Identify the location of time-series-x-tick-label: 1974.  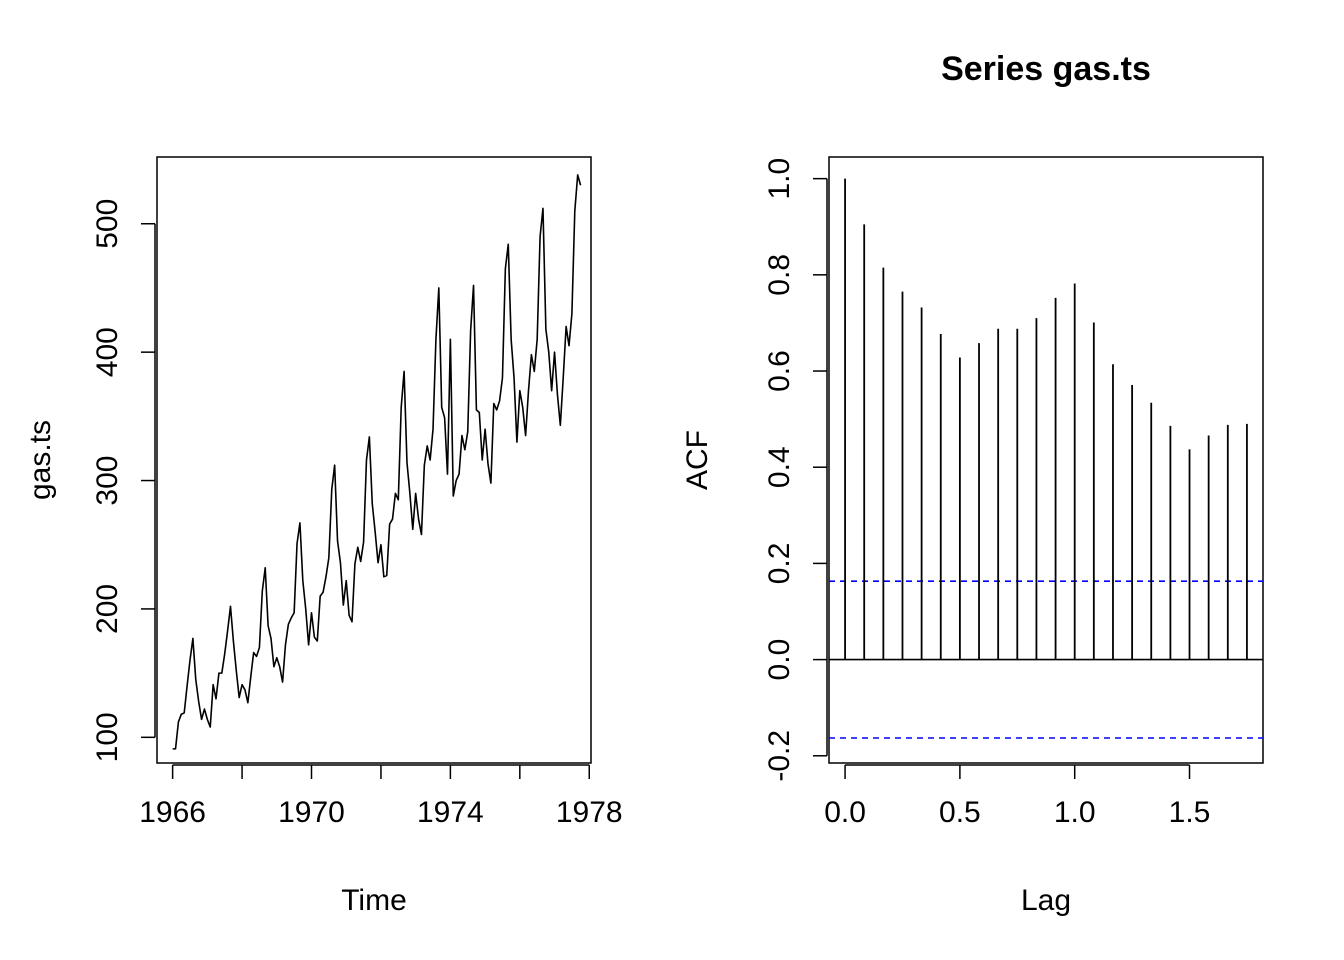
(450, 812).